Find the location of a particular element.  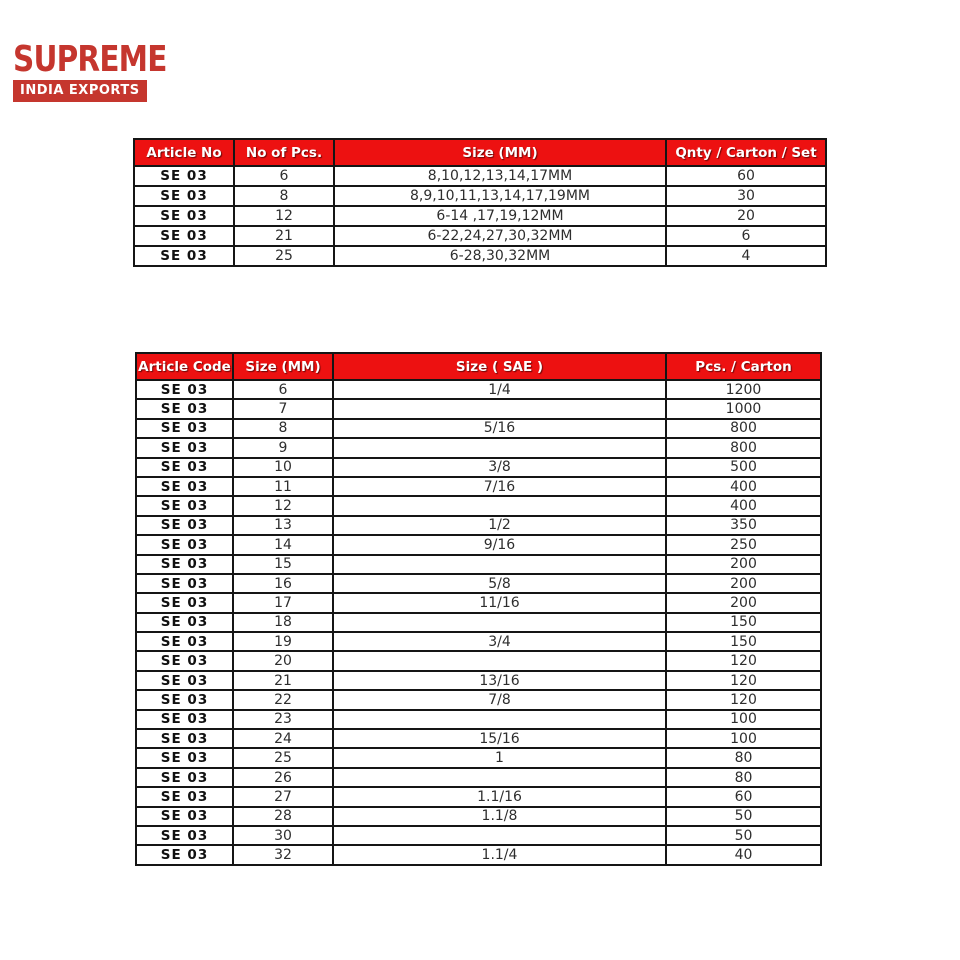

table-row: SE 03 28 1.1/8 50 is located at coordinates (478, 816).